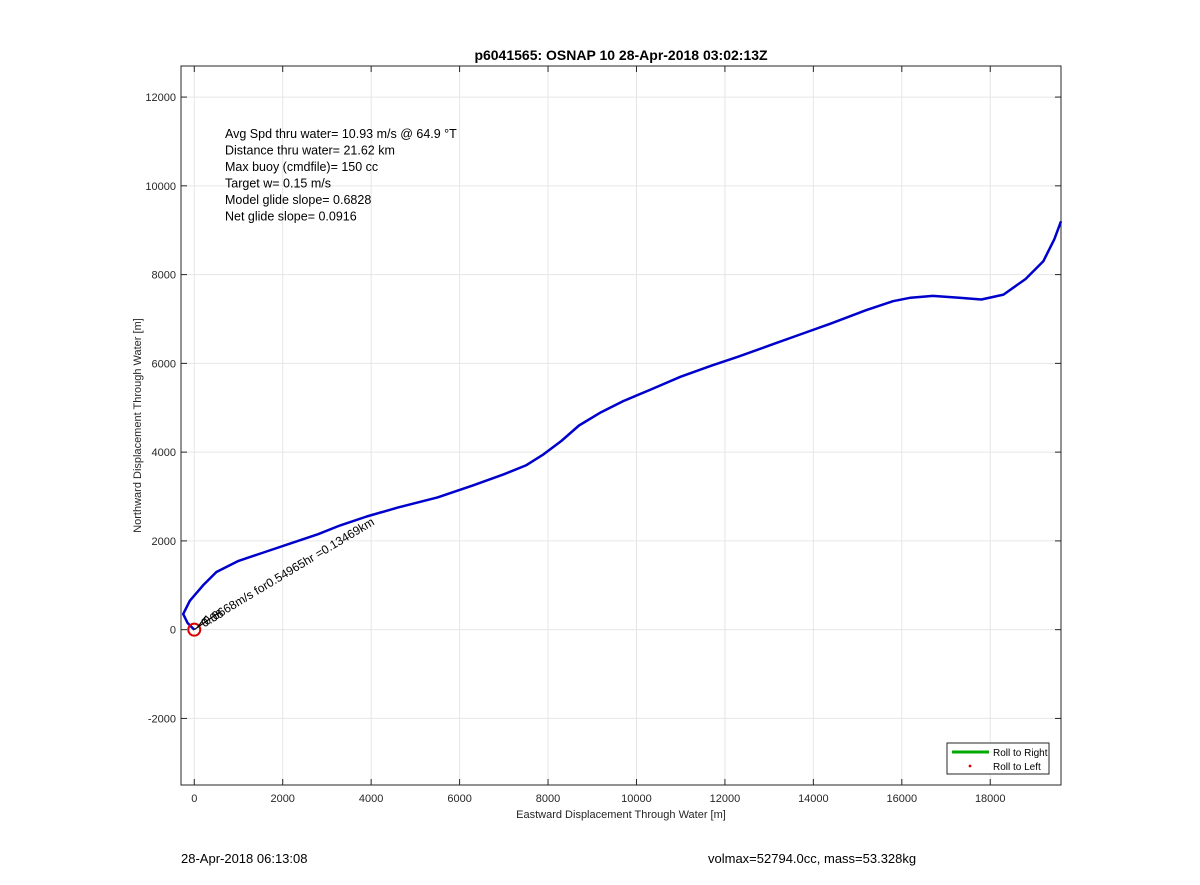 The height and width of the screenshot is (885, 1200). Describe the element at coordinates (1020, 753) in the screenshot. I see `legend-label: Roll to Right` at that location.